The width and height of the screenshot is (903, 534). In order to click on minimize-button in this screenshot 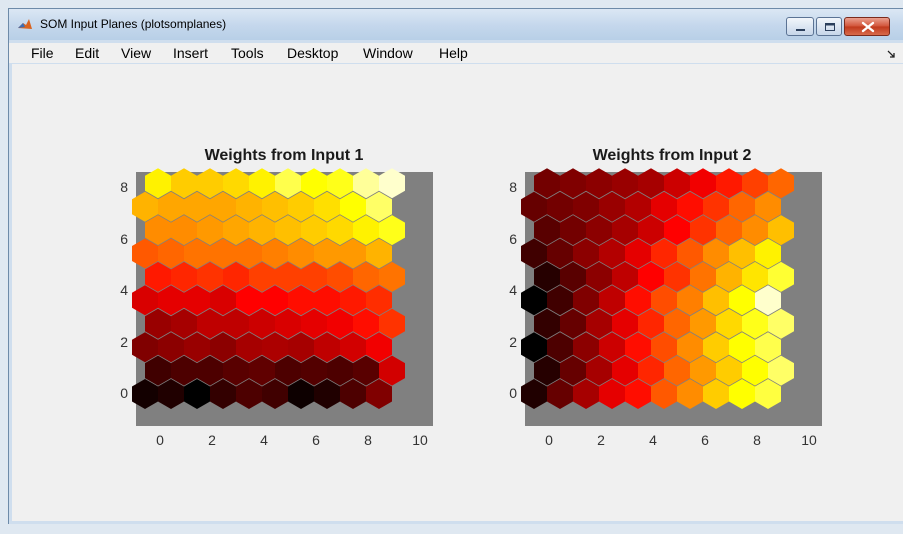, I will do `click(800, 26)`.